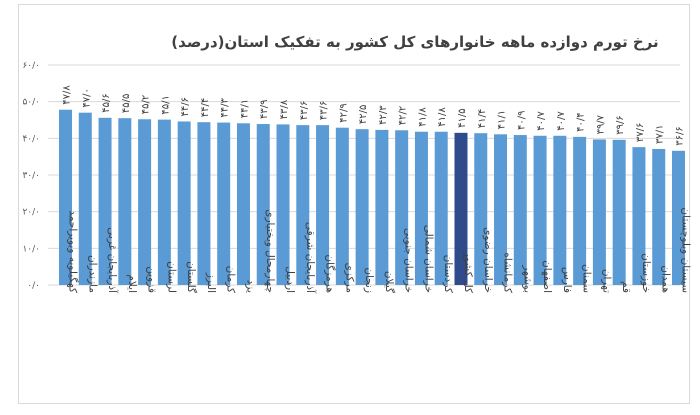  Describe the element at coordinates (146, 104) in the screenshot. I see `value-label: ۴۵/۲` at that location.